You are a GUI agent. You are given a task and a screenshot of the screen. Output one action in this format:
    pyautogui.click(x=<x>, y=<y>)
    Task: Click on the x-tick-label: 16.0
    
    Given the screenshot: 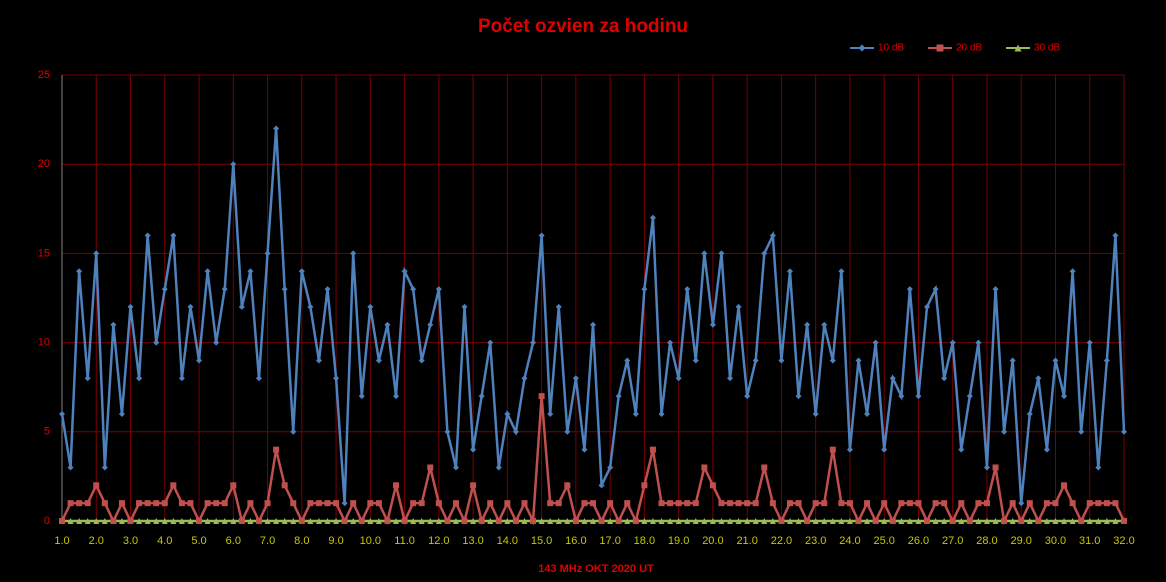 What is the action you would take?
    pyautogui.click(x=575, y=541)
    